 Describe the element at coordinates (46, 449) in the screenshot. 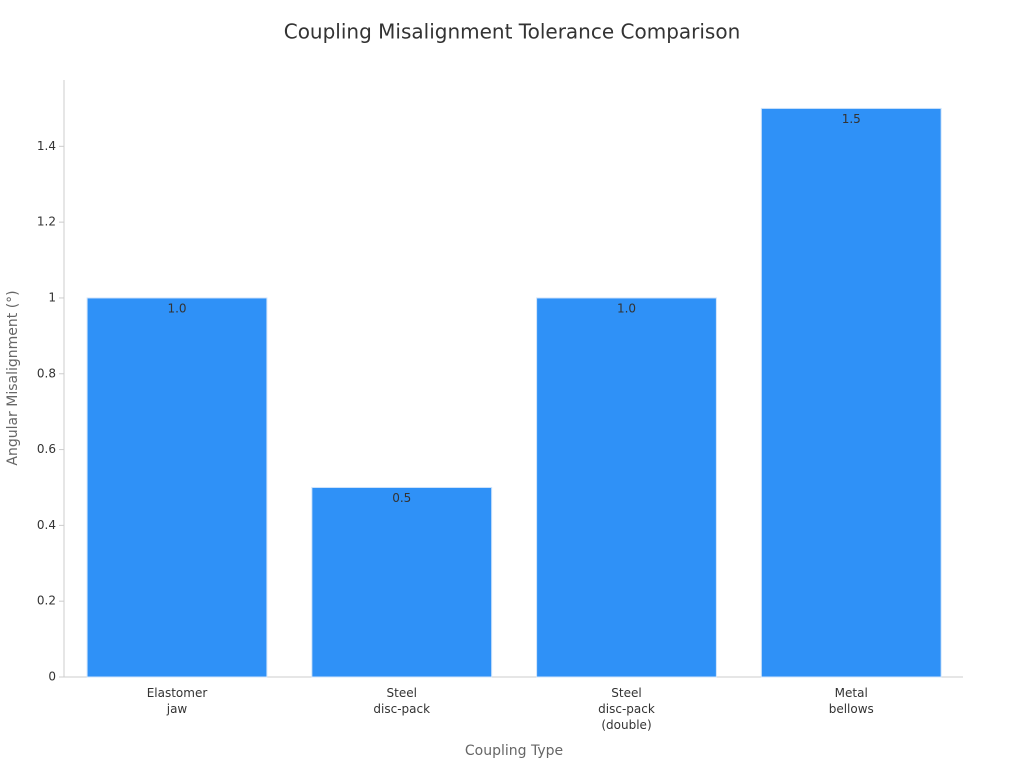

I see `y-tick-label: 0.6` at that location.